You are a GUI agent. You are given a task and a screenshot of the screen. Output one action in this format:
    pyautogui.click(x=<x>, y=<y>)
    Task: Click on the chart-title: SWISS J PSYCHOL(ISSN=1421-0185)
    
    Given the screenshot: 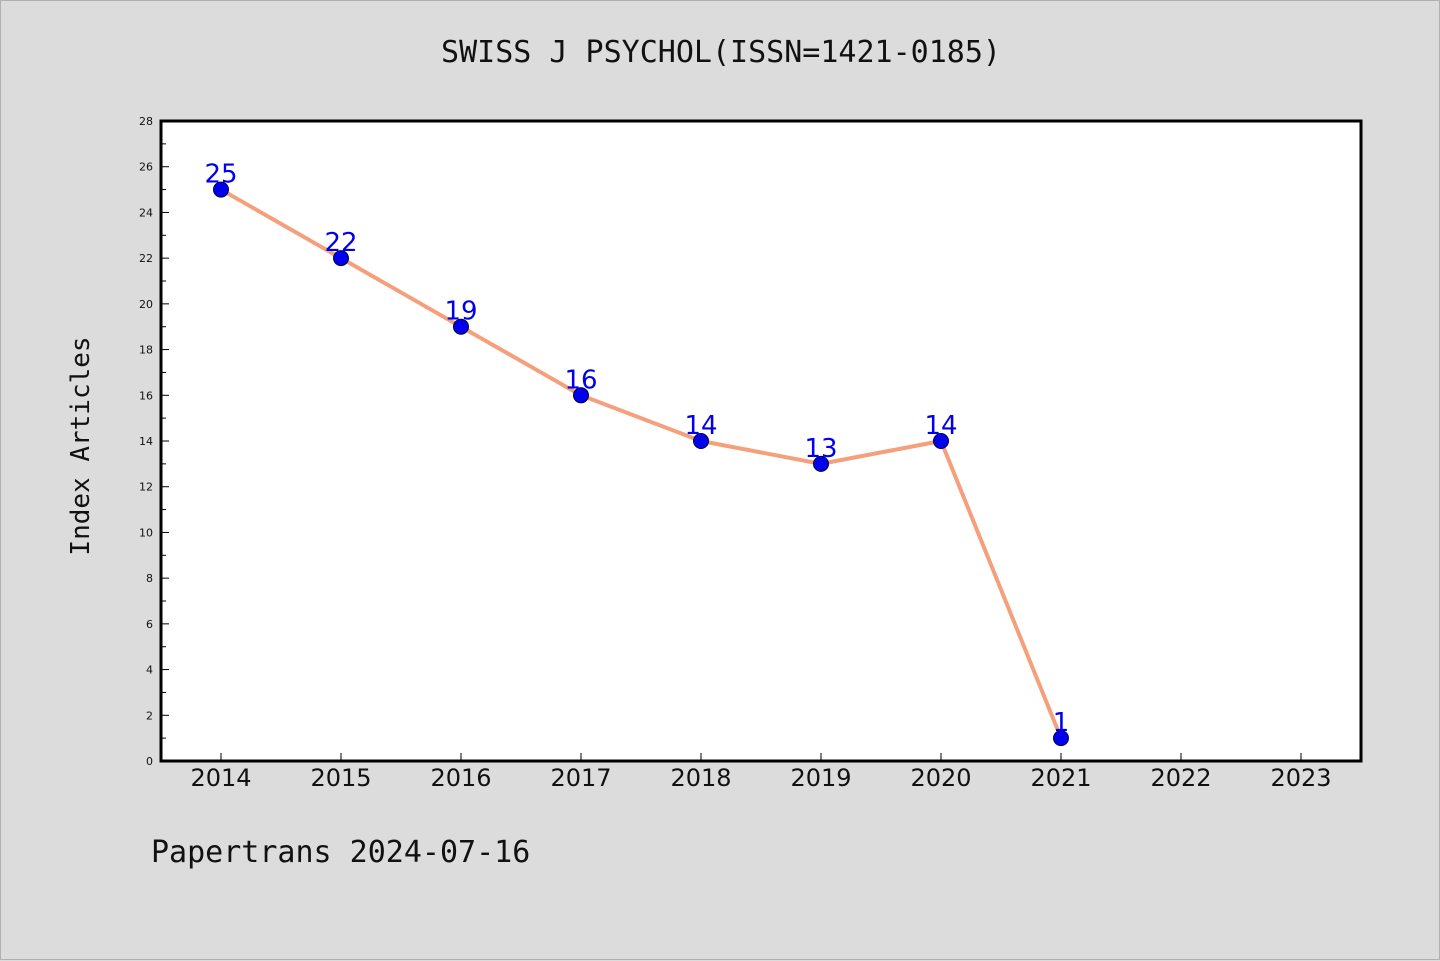 What is the action you would take?
    pyautogui.click(x=721, y=52)
    